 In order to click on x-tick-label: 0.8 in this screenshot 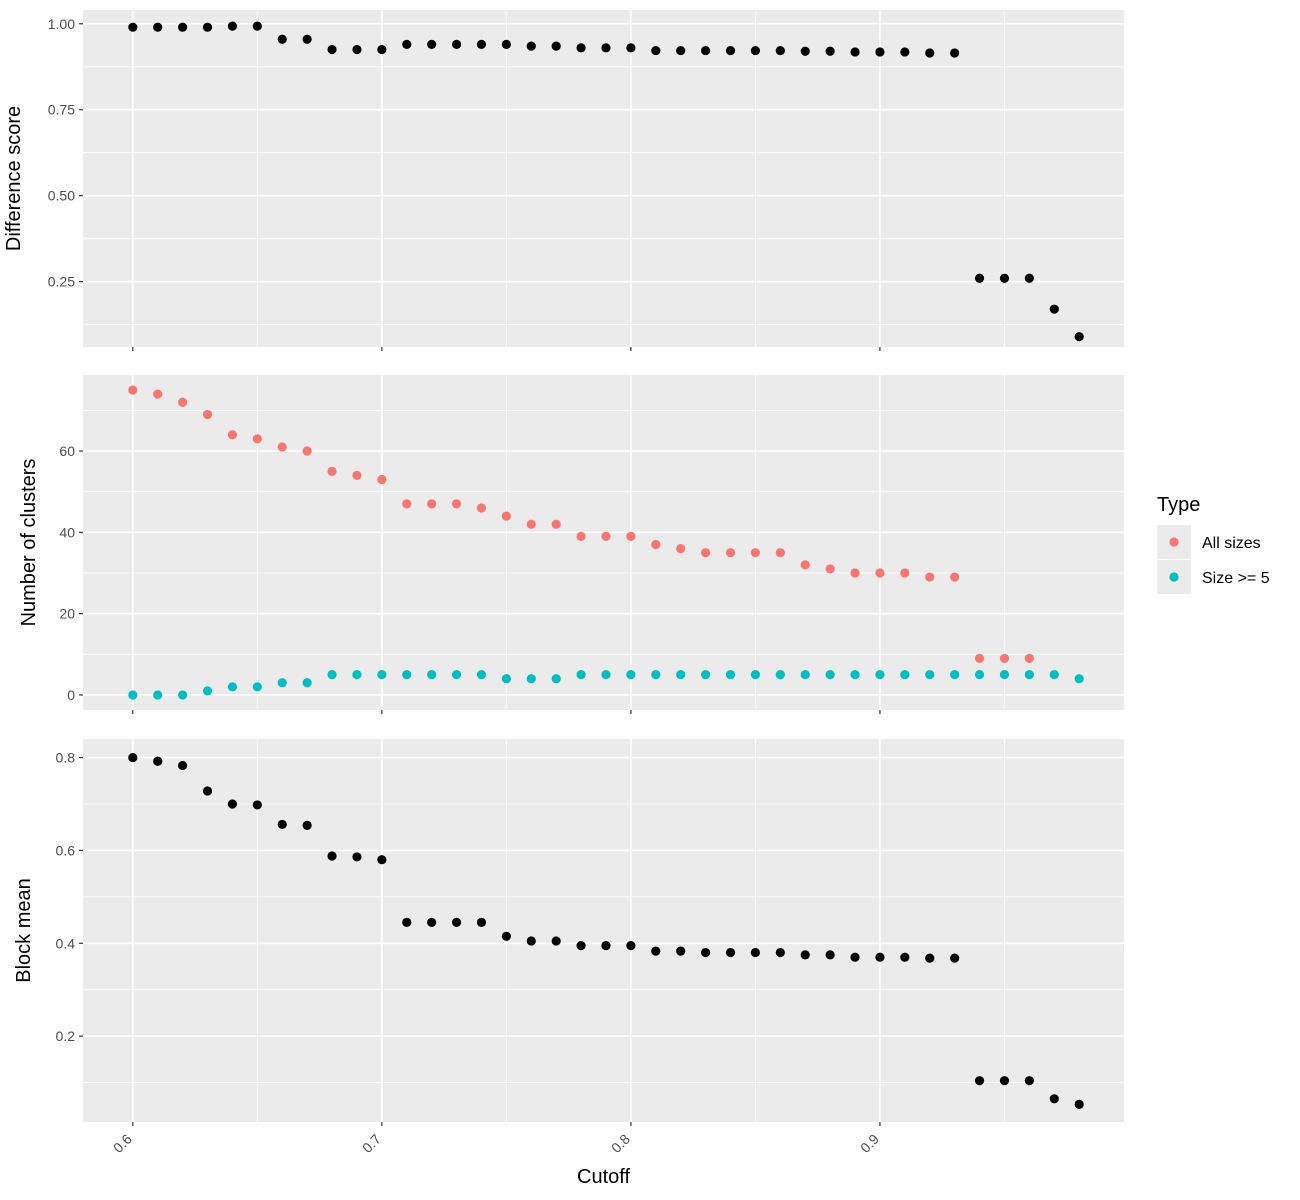, I will do `click(620, 1143)`.